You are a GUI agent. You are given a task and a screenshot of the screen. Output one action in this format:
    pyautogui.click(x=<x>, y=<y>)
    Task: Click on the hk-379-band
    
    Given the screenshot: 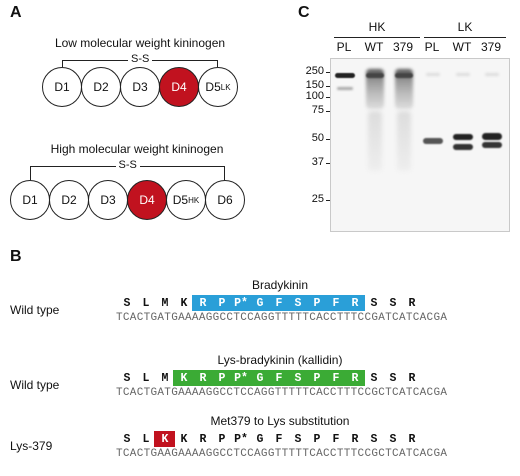 What is the action you would take?
    pyautogui.click(x=404, y=75)
    